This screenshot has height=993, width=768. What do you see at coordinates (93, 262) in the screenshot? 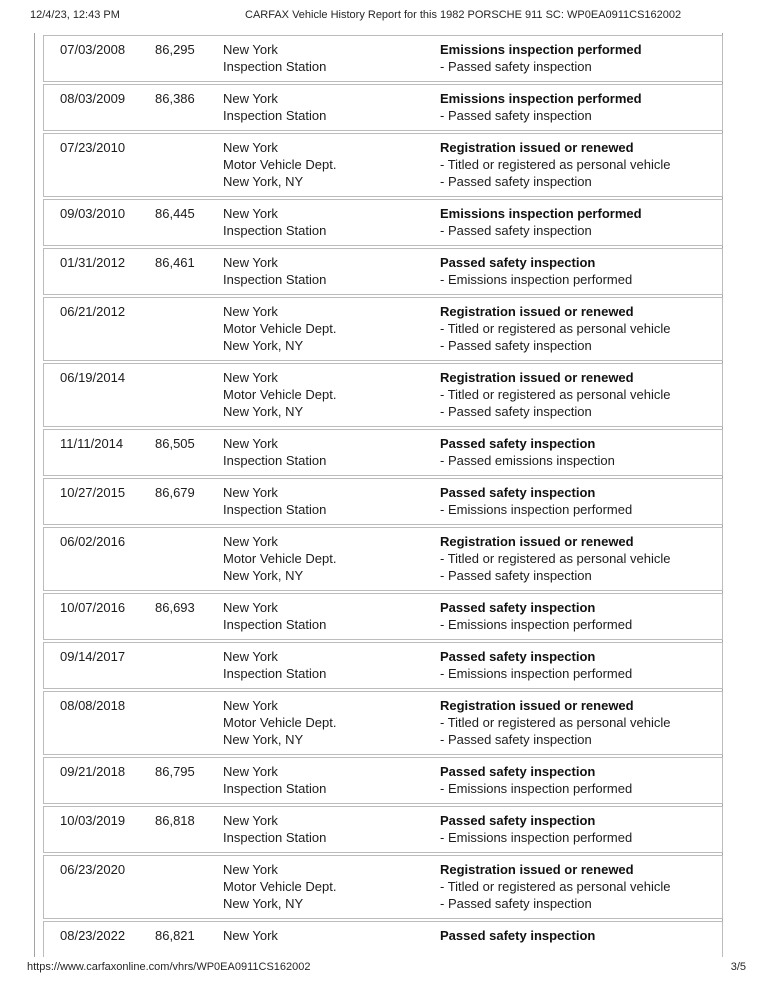
I see `event-date: 01/31/2012` at bounding box center [93, 262].